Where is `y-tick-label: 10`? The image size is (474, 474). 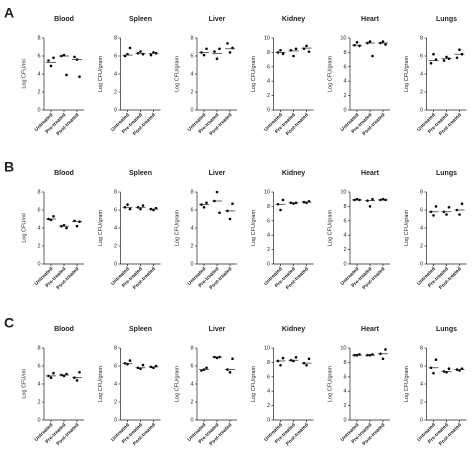 y-tick-label: 10 is located at coordinates (267, 192).